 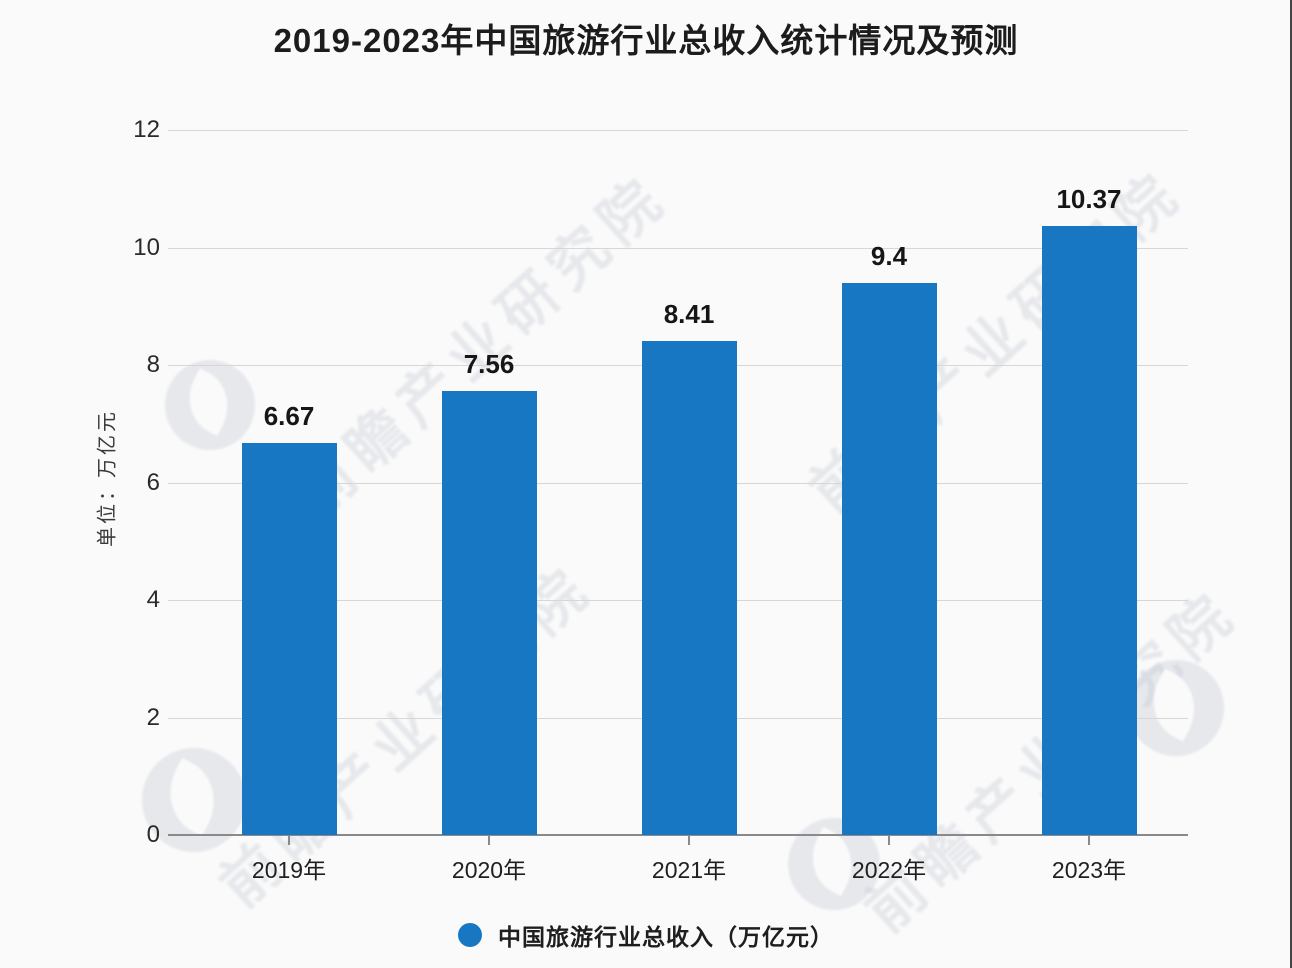 What do you see at coordinates (153, 364) in the screenshot?
I see `y-tick-label: 8` at bounding box center [153, 364].